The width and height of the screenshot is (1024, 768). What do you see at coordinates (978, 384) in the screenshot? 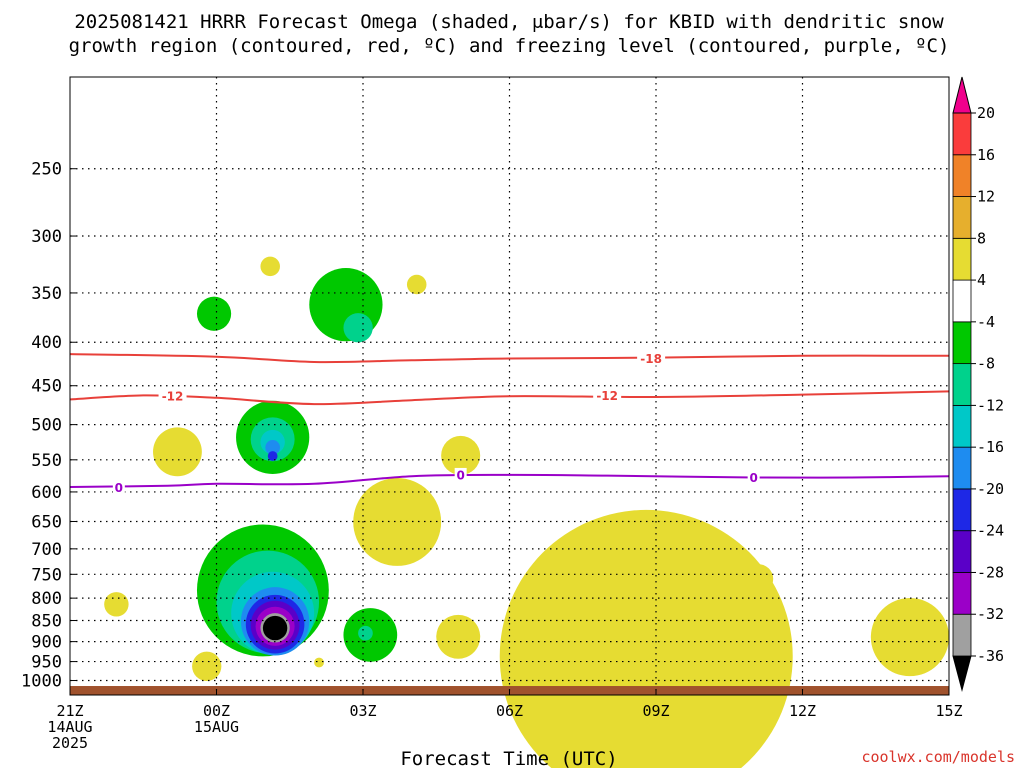
I see `colorbar: -36 -32 -28 -24 -20 -16 -12 -8 -4 4 8 12 16 20` at bounding box center [978, 384].